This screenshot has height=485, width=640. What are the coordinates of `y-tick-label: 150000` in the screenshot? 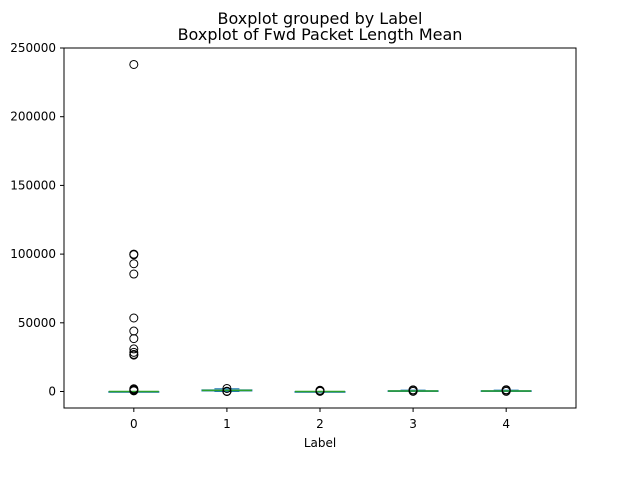 It's located at (33, 185).